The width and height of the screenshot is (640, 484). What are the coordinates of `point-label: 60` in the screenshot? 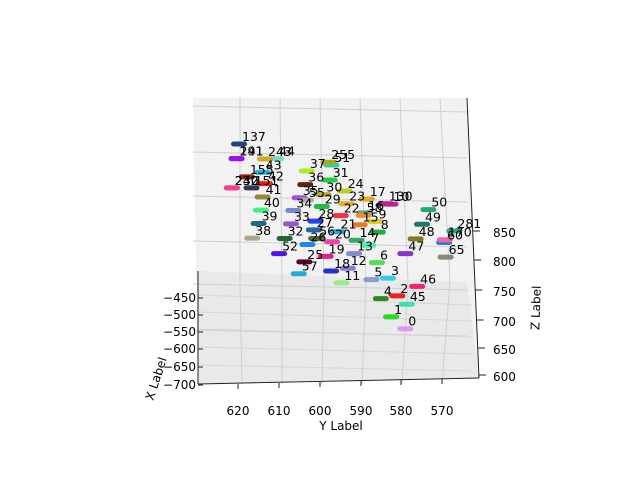 It's located at (455, 235).